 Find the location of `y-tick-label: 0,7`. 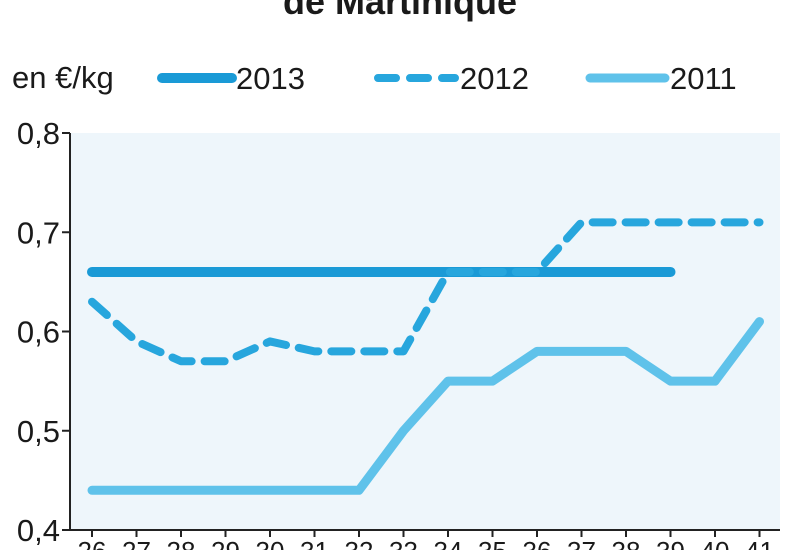

y-tick-label: 0,7 is located at coordinates (38, 232).